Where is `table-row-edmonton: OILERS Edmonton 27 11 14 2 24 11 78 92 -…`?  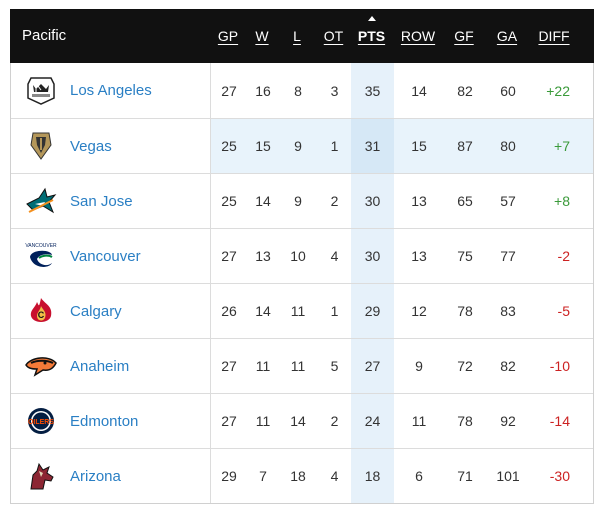
table-row-edmonton: OILERS Edmonton 27 11 14 2 24 11 78 92 -… is located at coordinates (302, 420).